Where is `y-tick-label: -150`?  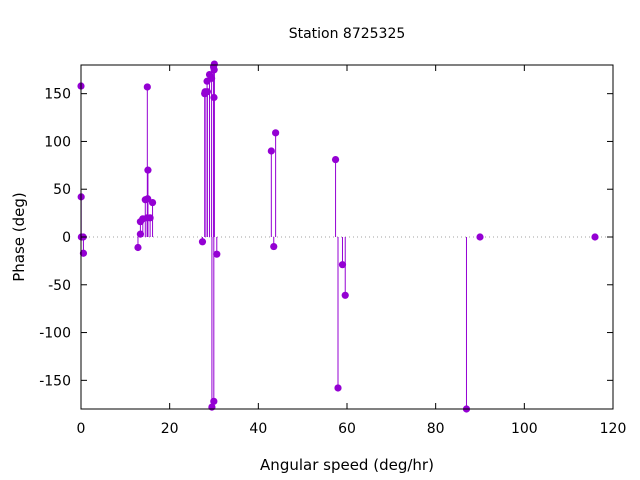 y-tick-label: -150 is located at coordinates (55, 381).